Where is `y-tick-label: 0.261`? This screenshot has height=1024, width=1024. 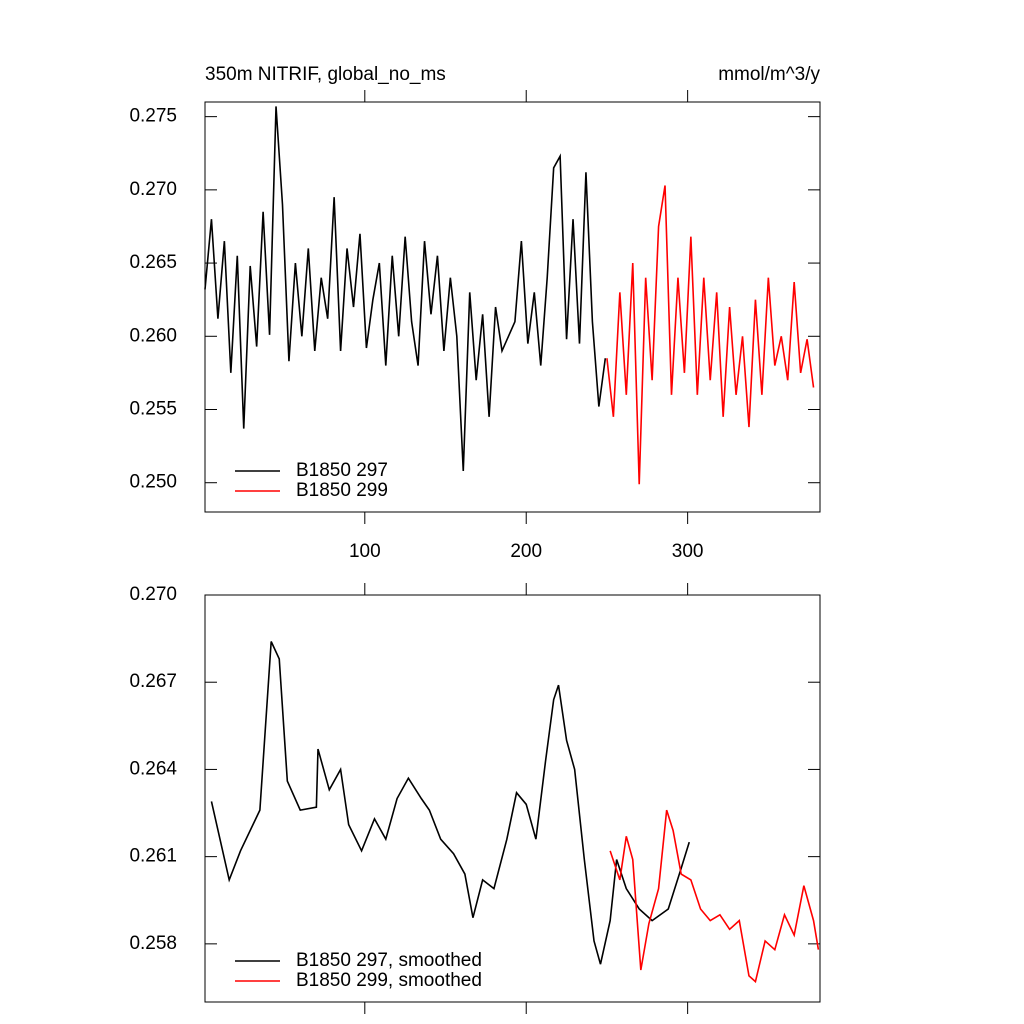
y-tick-label: 0.261 is located at coordinates (153, 856).